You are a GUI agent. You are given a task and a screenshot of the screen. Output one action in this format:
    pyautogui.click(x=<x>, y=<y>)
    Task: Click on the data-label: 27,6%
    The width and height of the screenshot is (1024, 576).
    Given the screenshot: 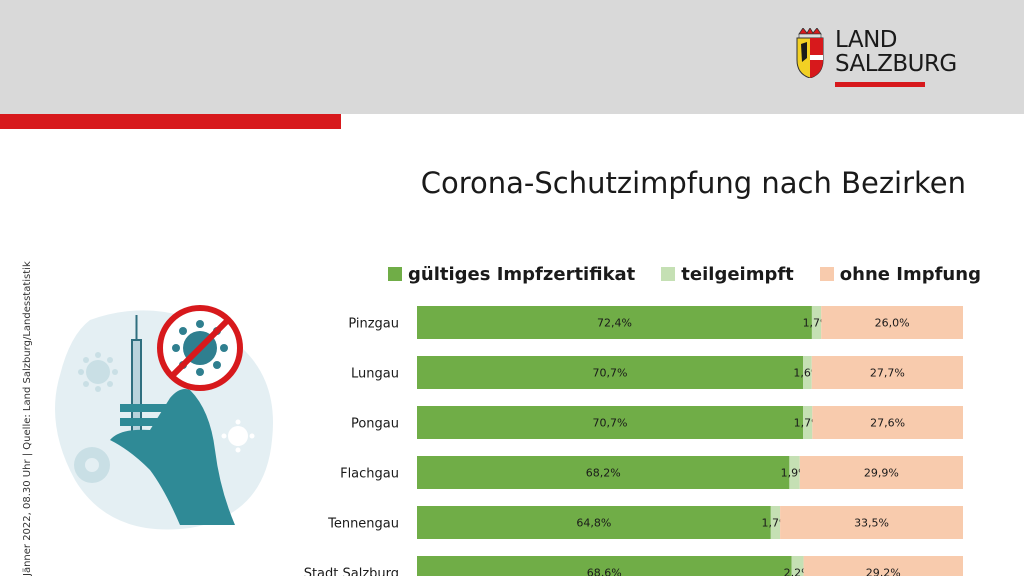 What is the action you would take?
    pyautogui.click(x=887, y=423)
    